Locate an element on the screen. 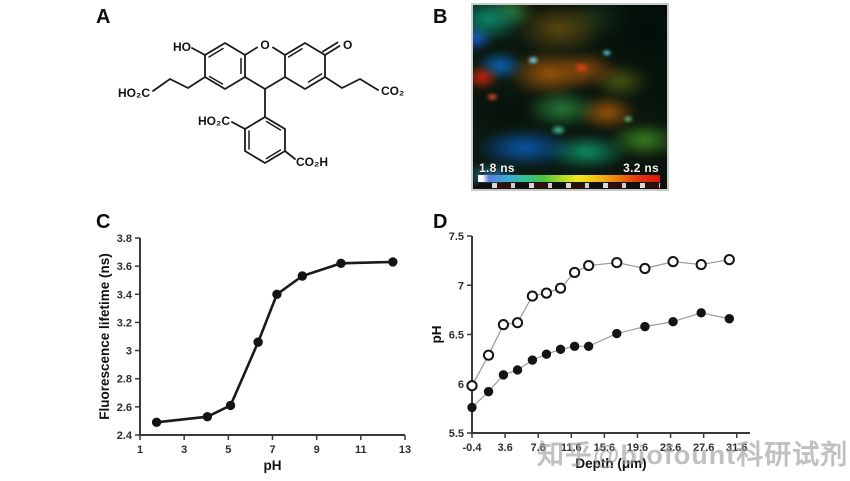 The width and height of the screenshot is (850, 481). panel-b-label: B is located at coordinates (440, 17).